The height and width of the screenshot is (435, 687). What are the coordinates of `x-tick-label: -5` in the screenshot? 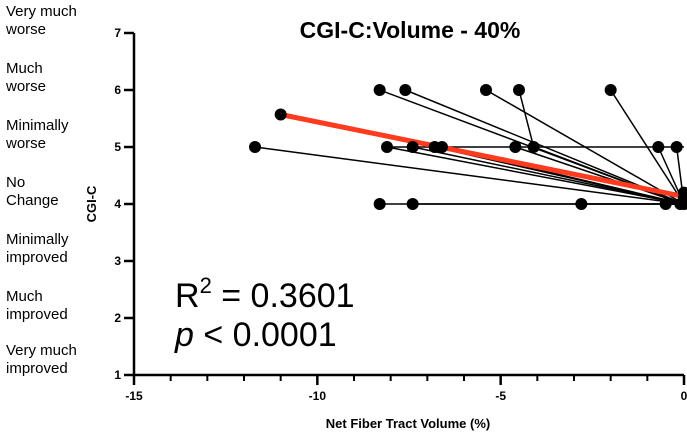 It's located at (500, 396).